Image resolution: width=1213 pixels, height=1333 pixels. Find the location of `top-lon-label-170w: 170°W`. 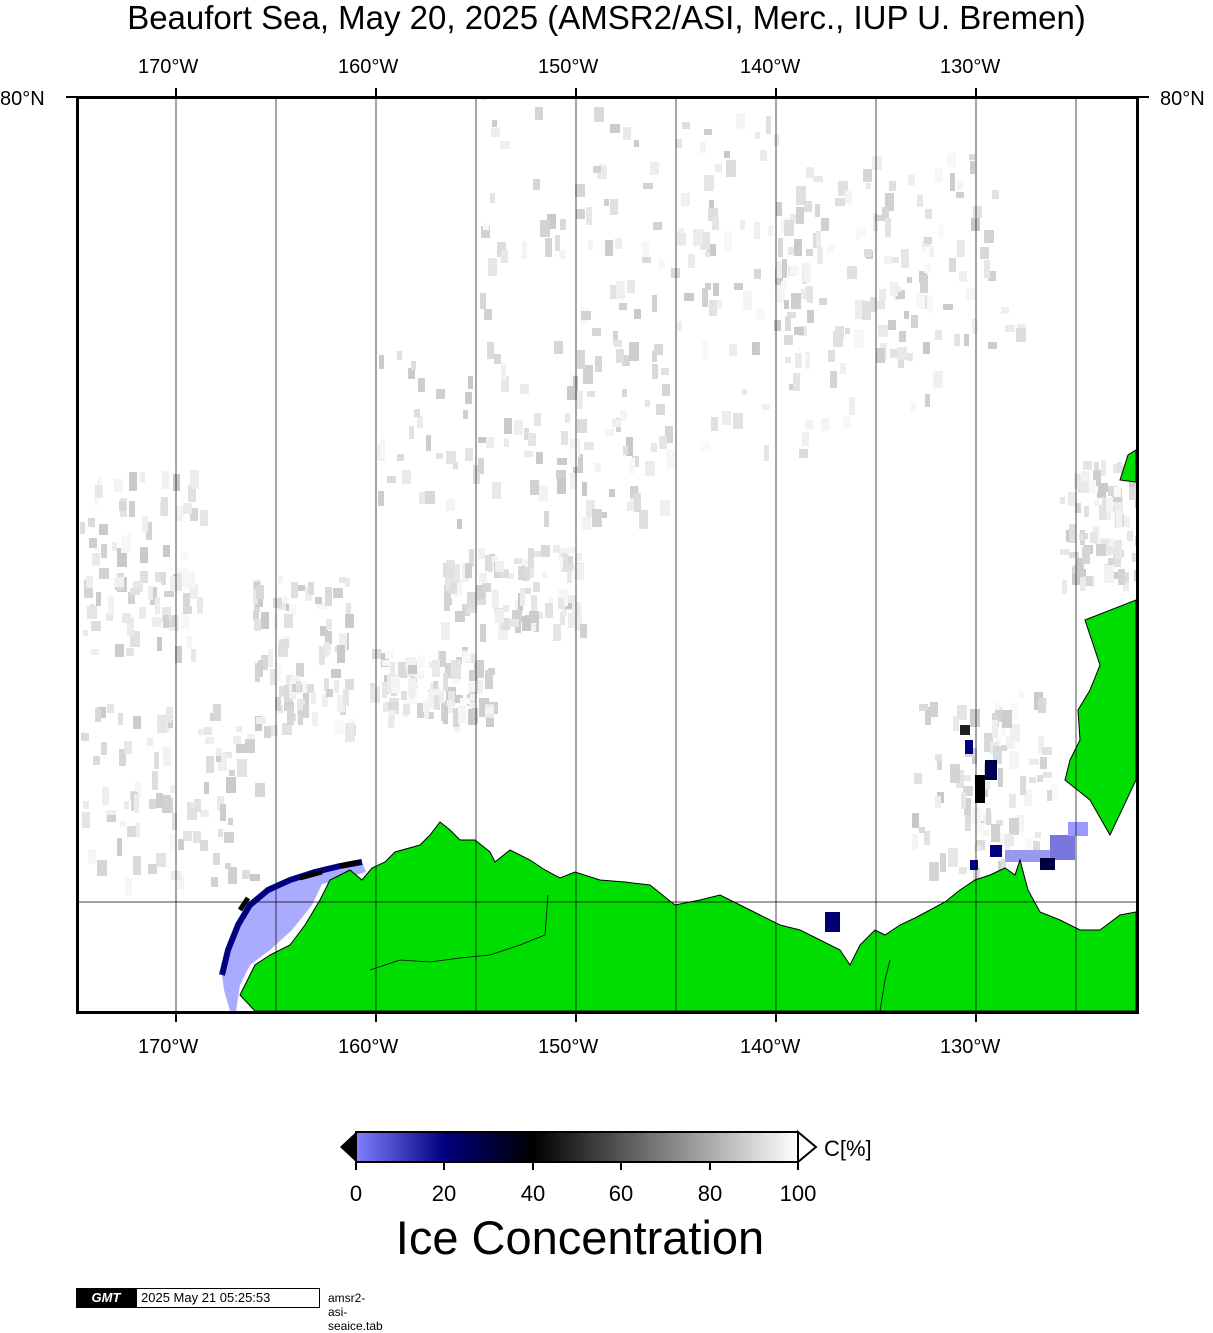

top-lon-label-170w: 170°W is located at coordinates (168, 67).